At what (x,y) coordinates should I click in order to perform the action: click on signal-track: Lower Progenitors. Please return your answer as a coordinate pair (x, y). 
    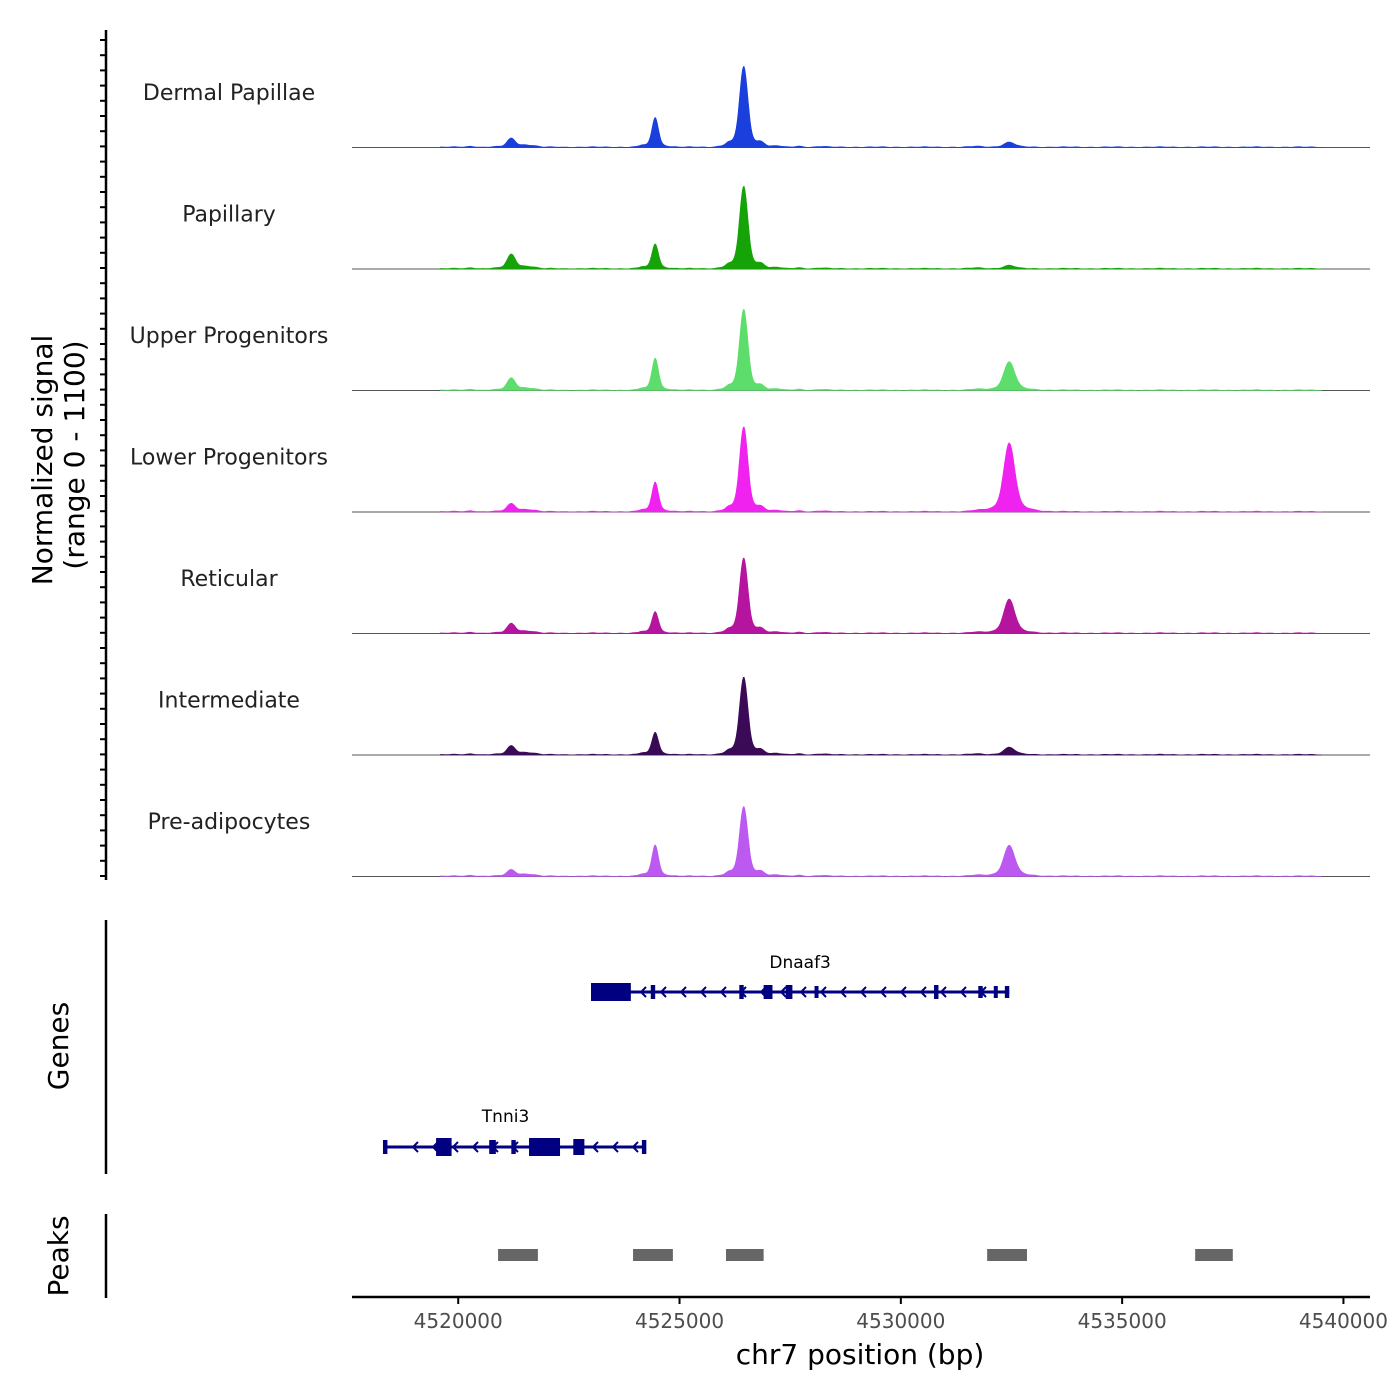
    Looking at the image, I should click on (750, 469).